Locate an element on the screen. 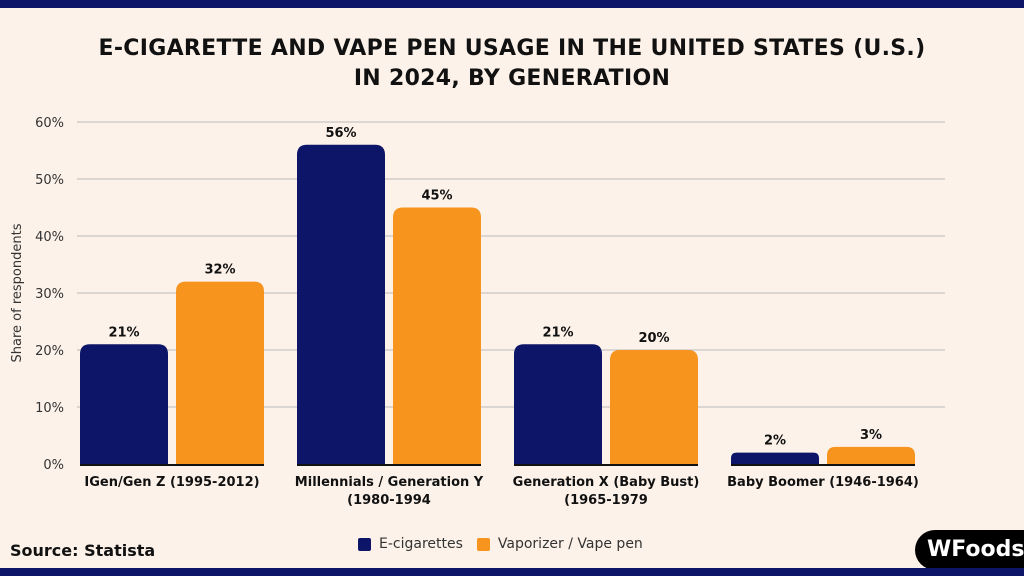 The width and height of the screenshot is (1024, 576). legend: E-cigarettes Vaporizer / Vape pen is located at coordinates (507, 544).